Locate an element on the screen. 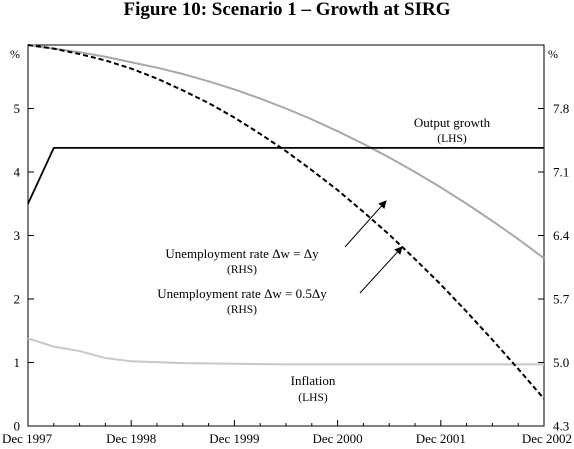 The height and width of the screenshot is (449, 574). right-tick-label: 4.3 is located at coordinates (561, 426).